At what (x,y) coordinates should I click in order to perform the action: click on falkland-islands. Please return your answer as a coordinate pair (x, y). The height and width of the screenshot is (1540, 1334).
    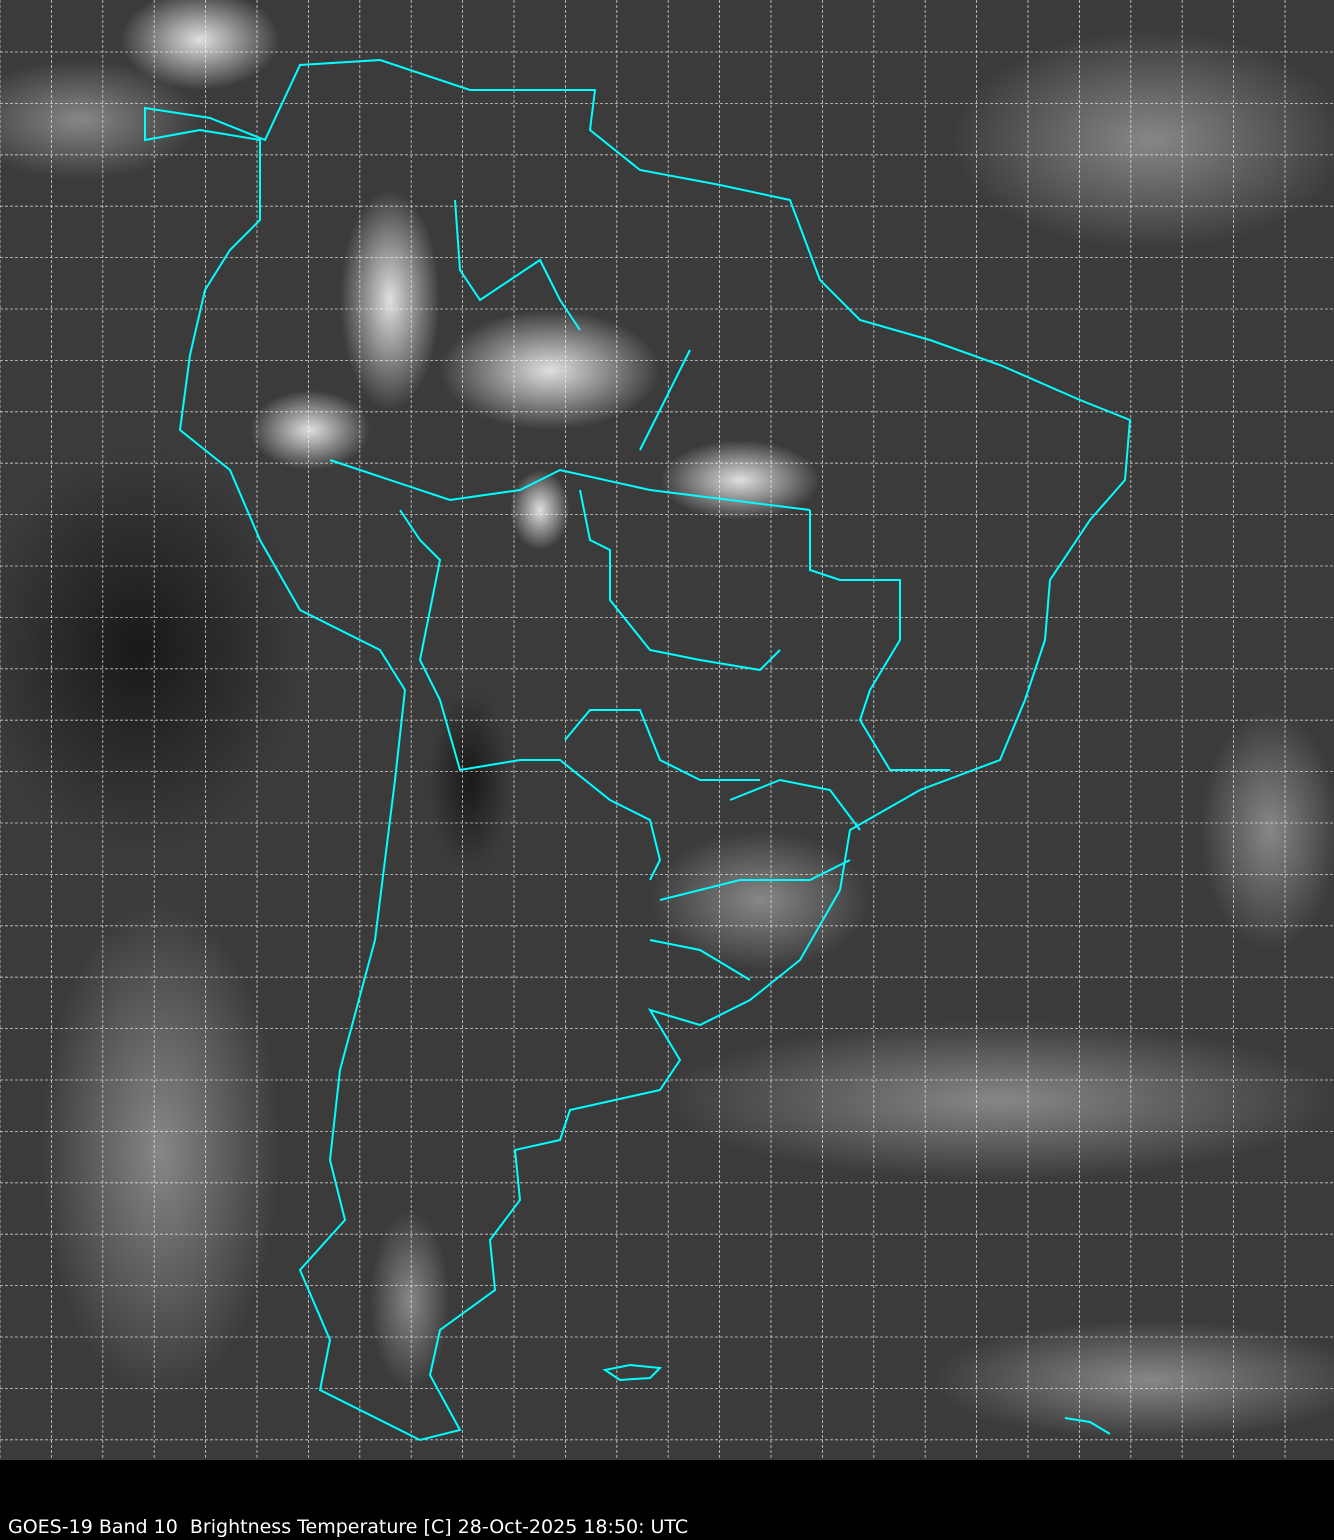
    Looking at the image, I should click on (632, 1372).